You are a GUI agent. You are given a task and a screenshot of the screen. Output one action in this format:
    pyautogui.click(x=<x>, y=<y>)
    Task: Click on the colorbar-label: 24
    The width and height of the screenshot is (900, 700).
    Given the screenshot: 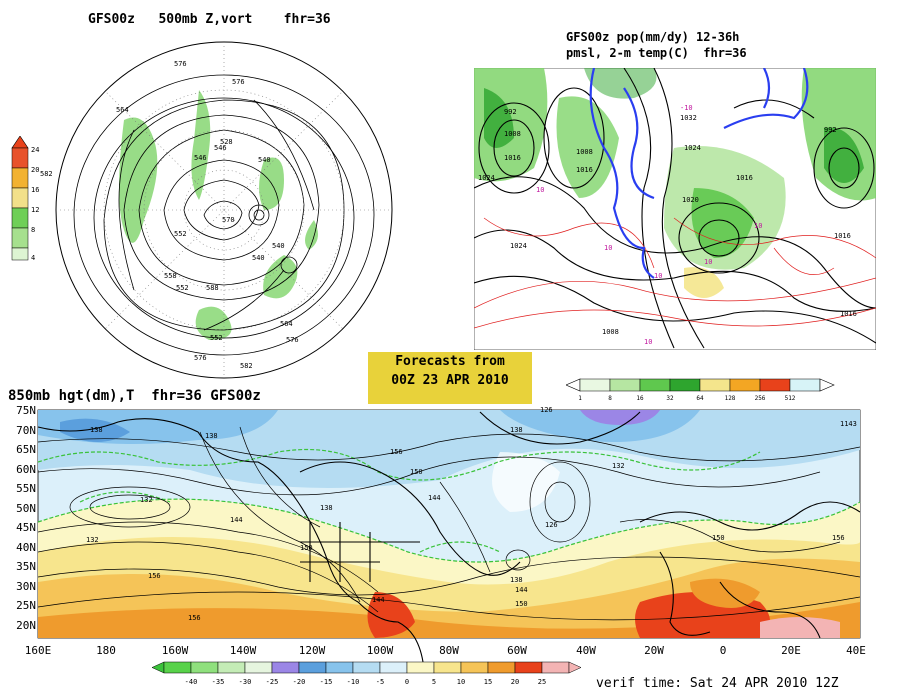 What is the action you would take?
    pyautogui.click(x=35, y=150)
    